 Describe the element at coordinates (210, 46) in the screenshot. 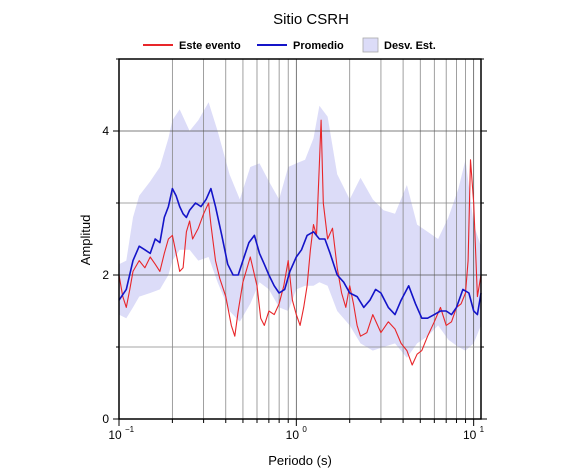

I see `legend-label-este-evento: Este evento` at that location.